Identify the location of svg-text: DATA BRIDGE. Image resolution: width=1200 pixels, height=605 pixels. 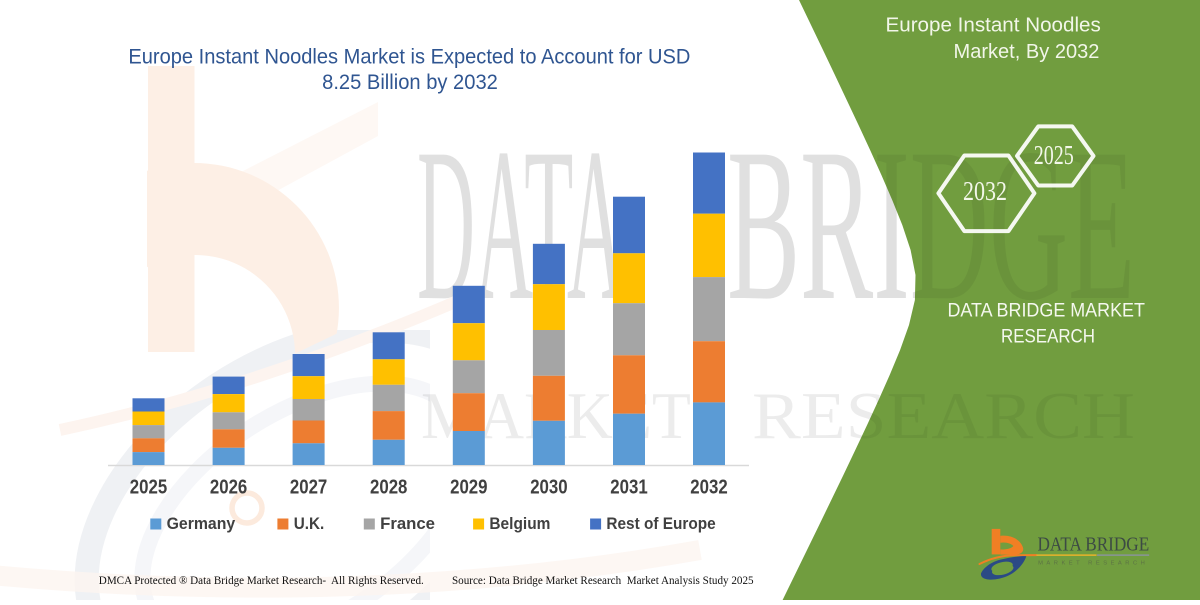
(1094, 545).